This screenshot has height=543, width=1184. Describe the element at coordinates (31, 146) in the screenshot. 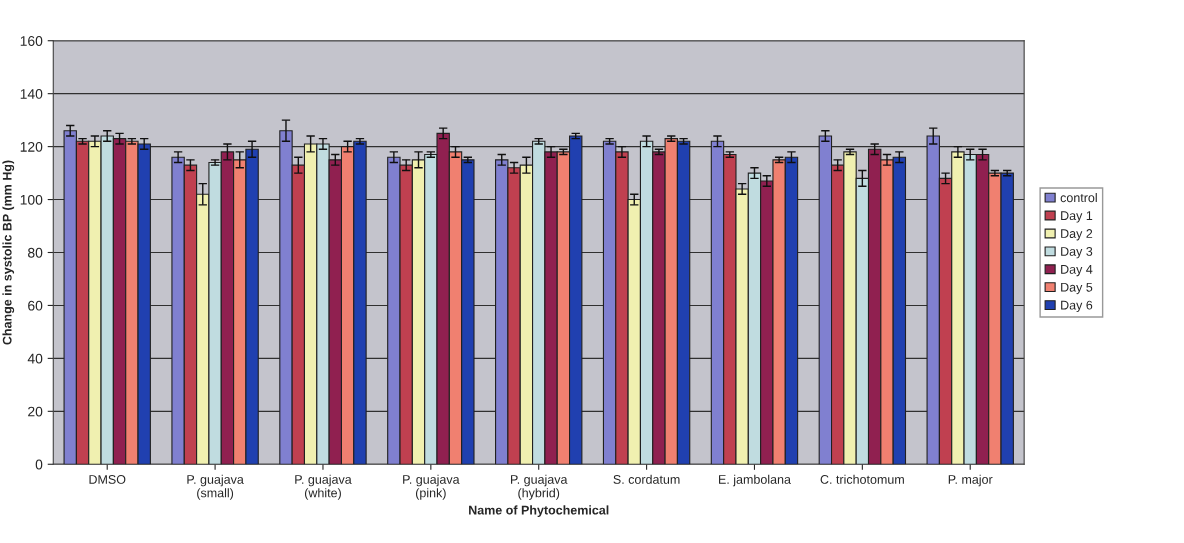

I see `y-tick-label: 120` at that location.